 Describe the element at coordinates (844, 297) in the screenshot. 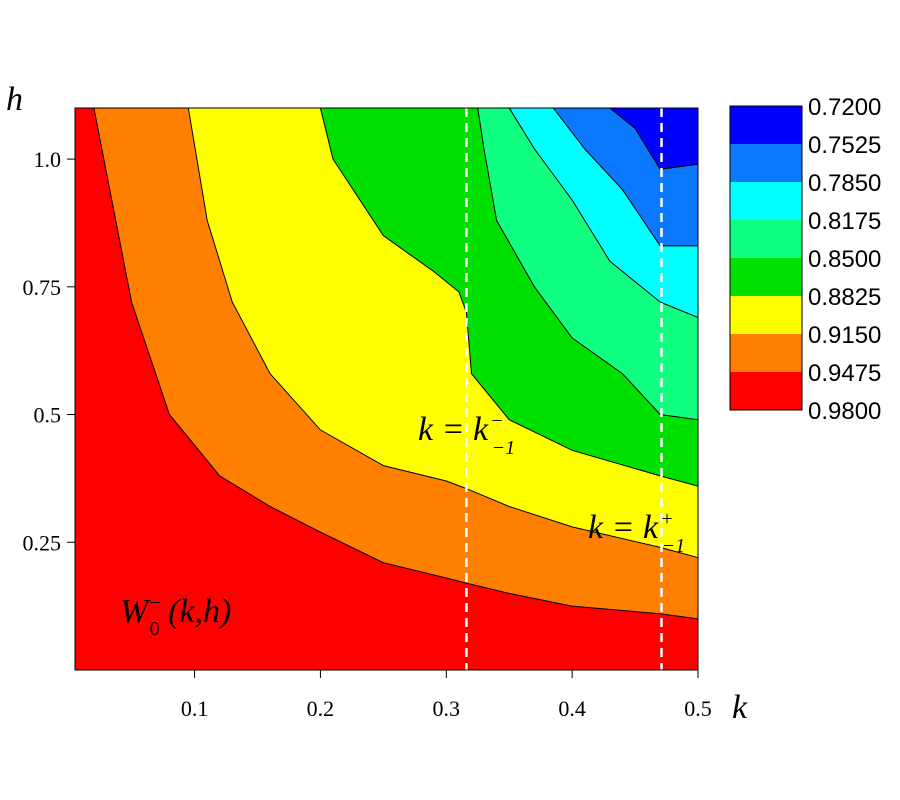

I see `colorbar-label: 0.8825` at that location.